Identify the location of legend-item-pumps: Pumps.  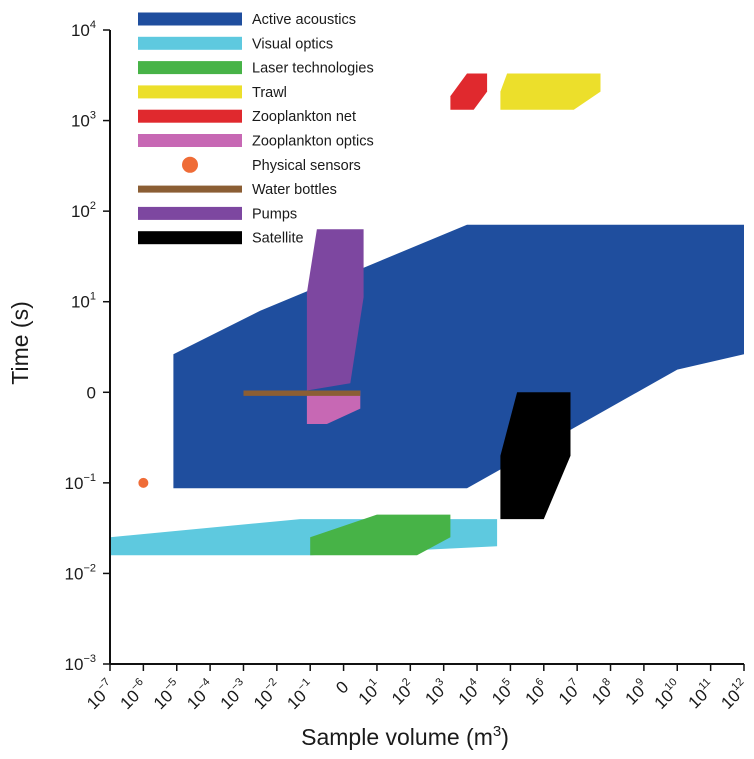
(217, 214).